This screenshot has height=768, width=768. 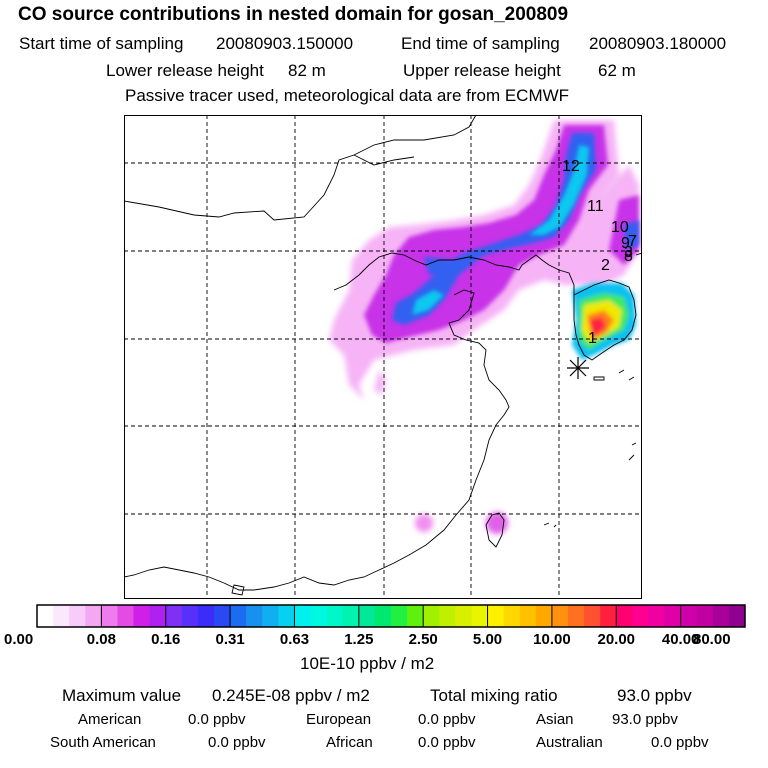 I want to click on trajectory-label-2: 2, so click(x=605, y=265).